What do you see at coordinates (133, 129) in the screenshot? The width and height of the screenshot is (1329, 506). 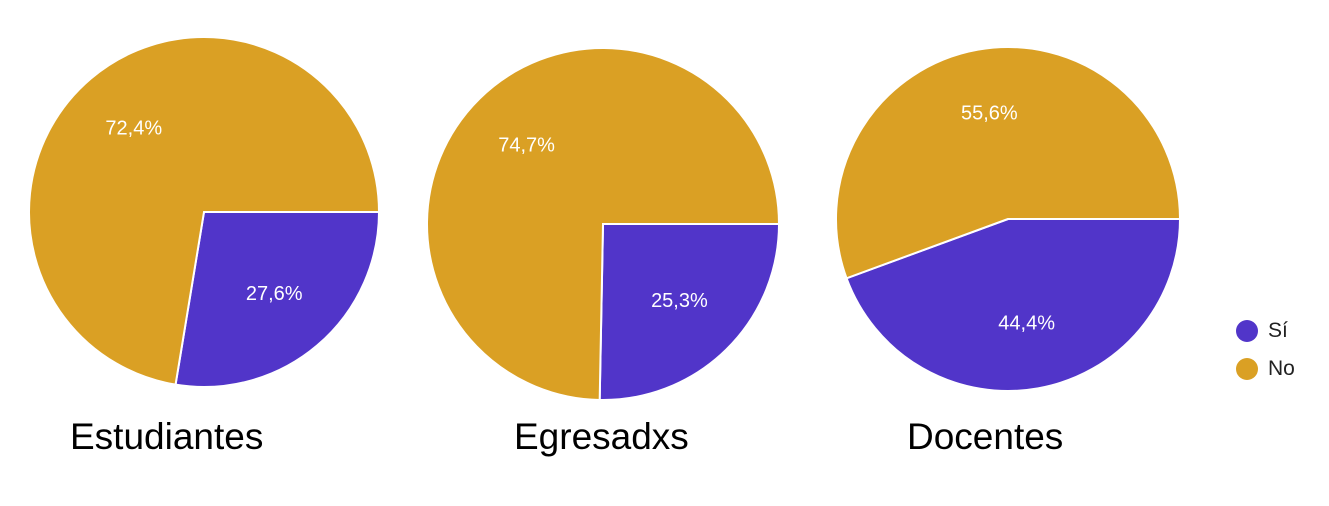 I see `slice-label-estudiantes-no: 72,4%` at bounding box center [133, 129].